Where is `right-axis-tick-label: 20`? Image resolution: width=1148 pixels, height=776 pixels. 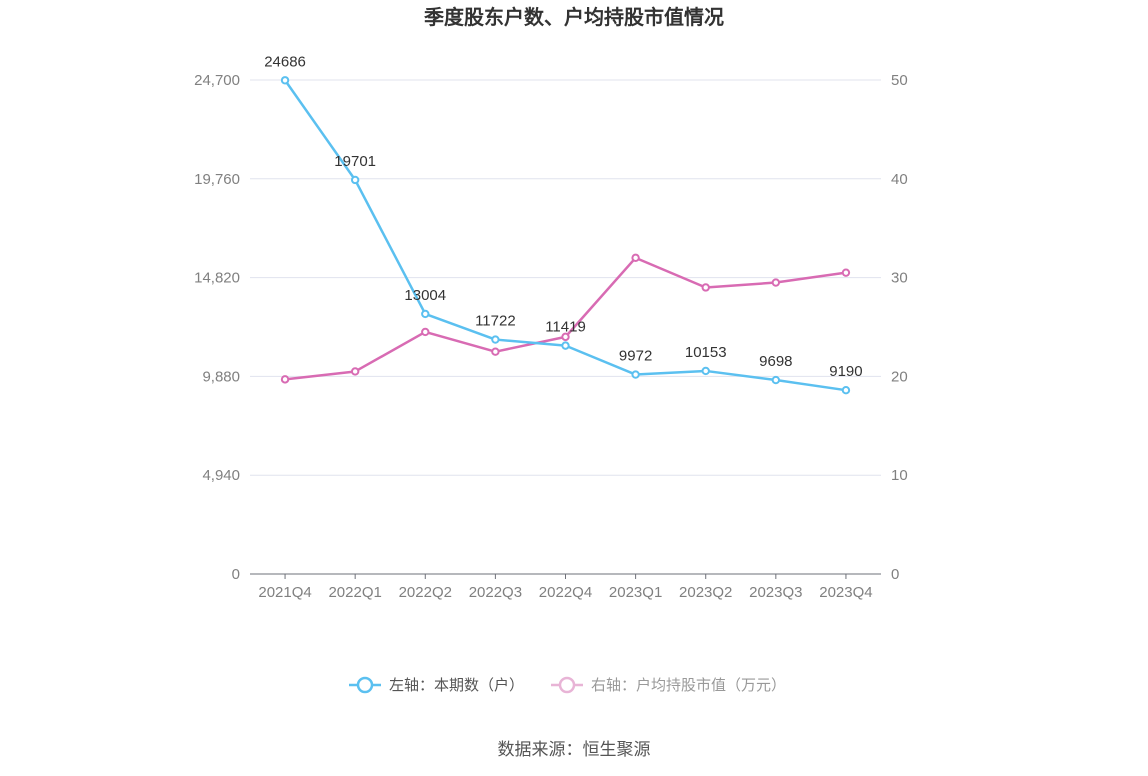
right-axis-tick-label: 20 is located at coordinates (899, 376).